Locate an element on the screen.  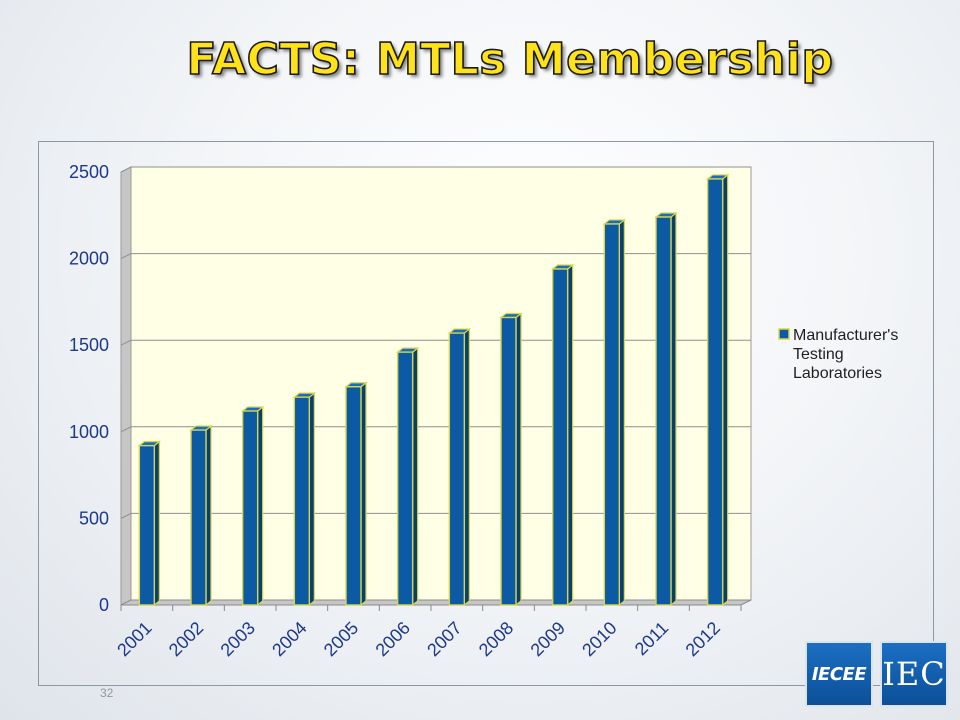
y-tick-label: 2000 is located at coordinates (89, 259).